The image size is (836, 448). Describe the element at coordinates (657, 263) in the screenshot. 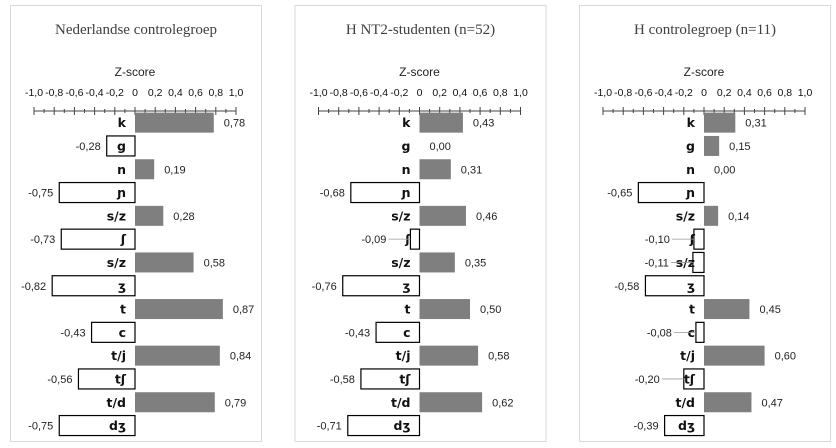

I see `data-label: -0,11` at that location.